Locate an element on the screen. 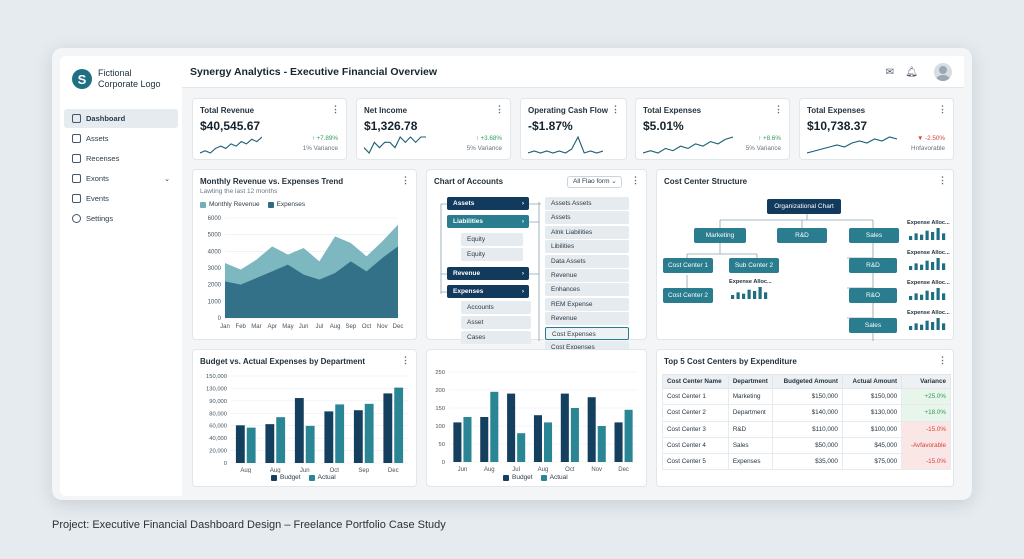  account-subitem: Libilities is located at coordinates (587, 247).